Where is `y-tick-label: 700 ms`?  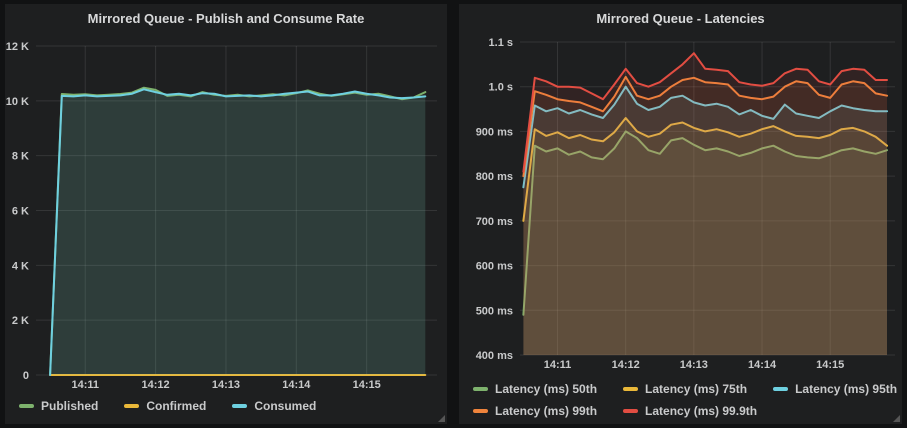
y-tick-label: 700 ms is located at coordinates (494, 222).